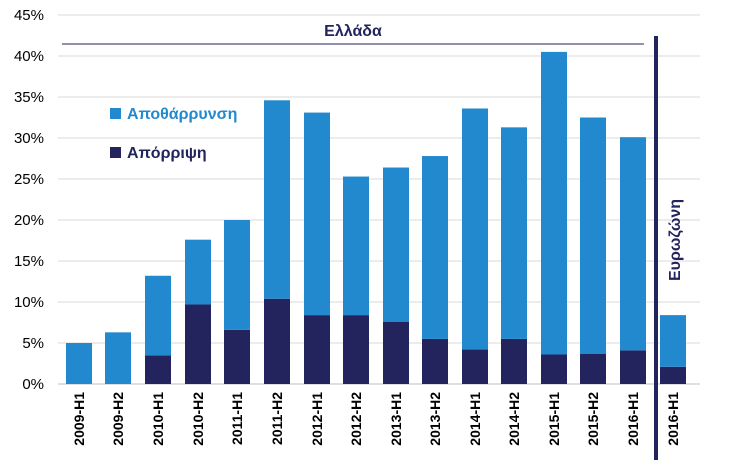 The width and height of the screenshot is (747, 468). Describe the element at coordinates (29, 15) in the screenshot. I see `y-tick-label: 45%` at that location.